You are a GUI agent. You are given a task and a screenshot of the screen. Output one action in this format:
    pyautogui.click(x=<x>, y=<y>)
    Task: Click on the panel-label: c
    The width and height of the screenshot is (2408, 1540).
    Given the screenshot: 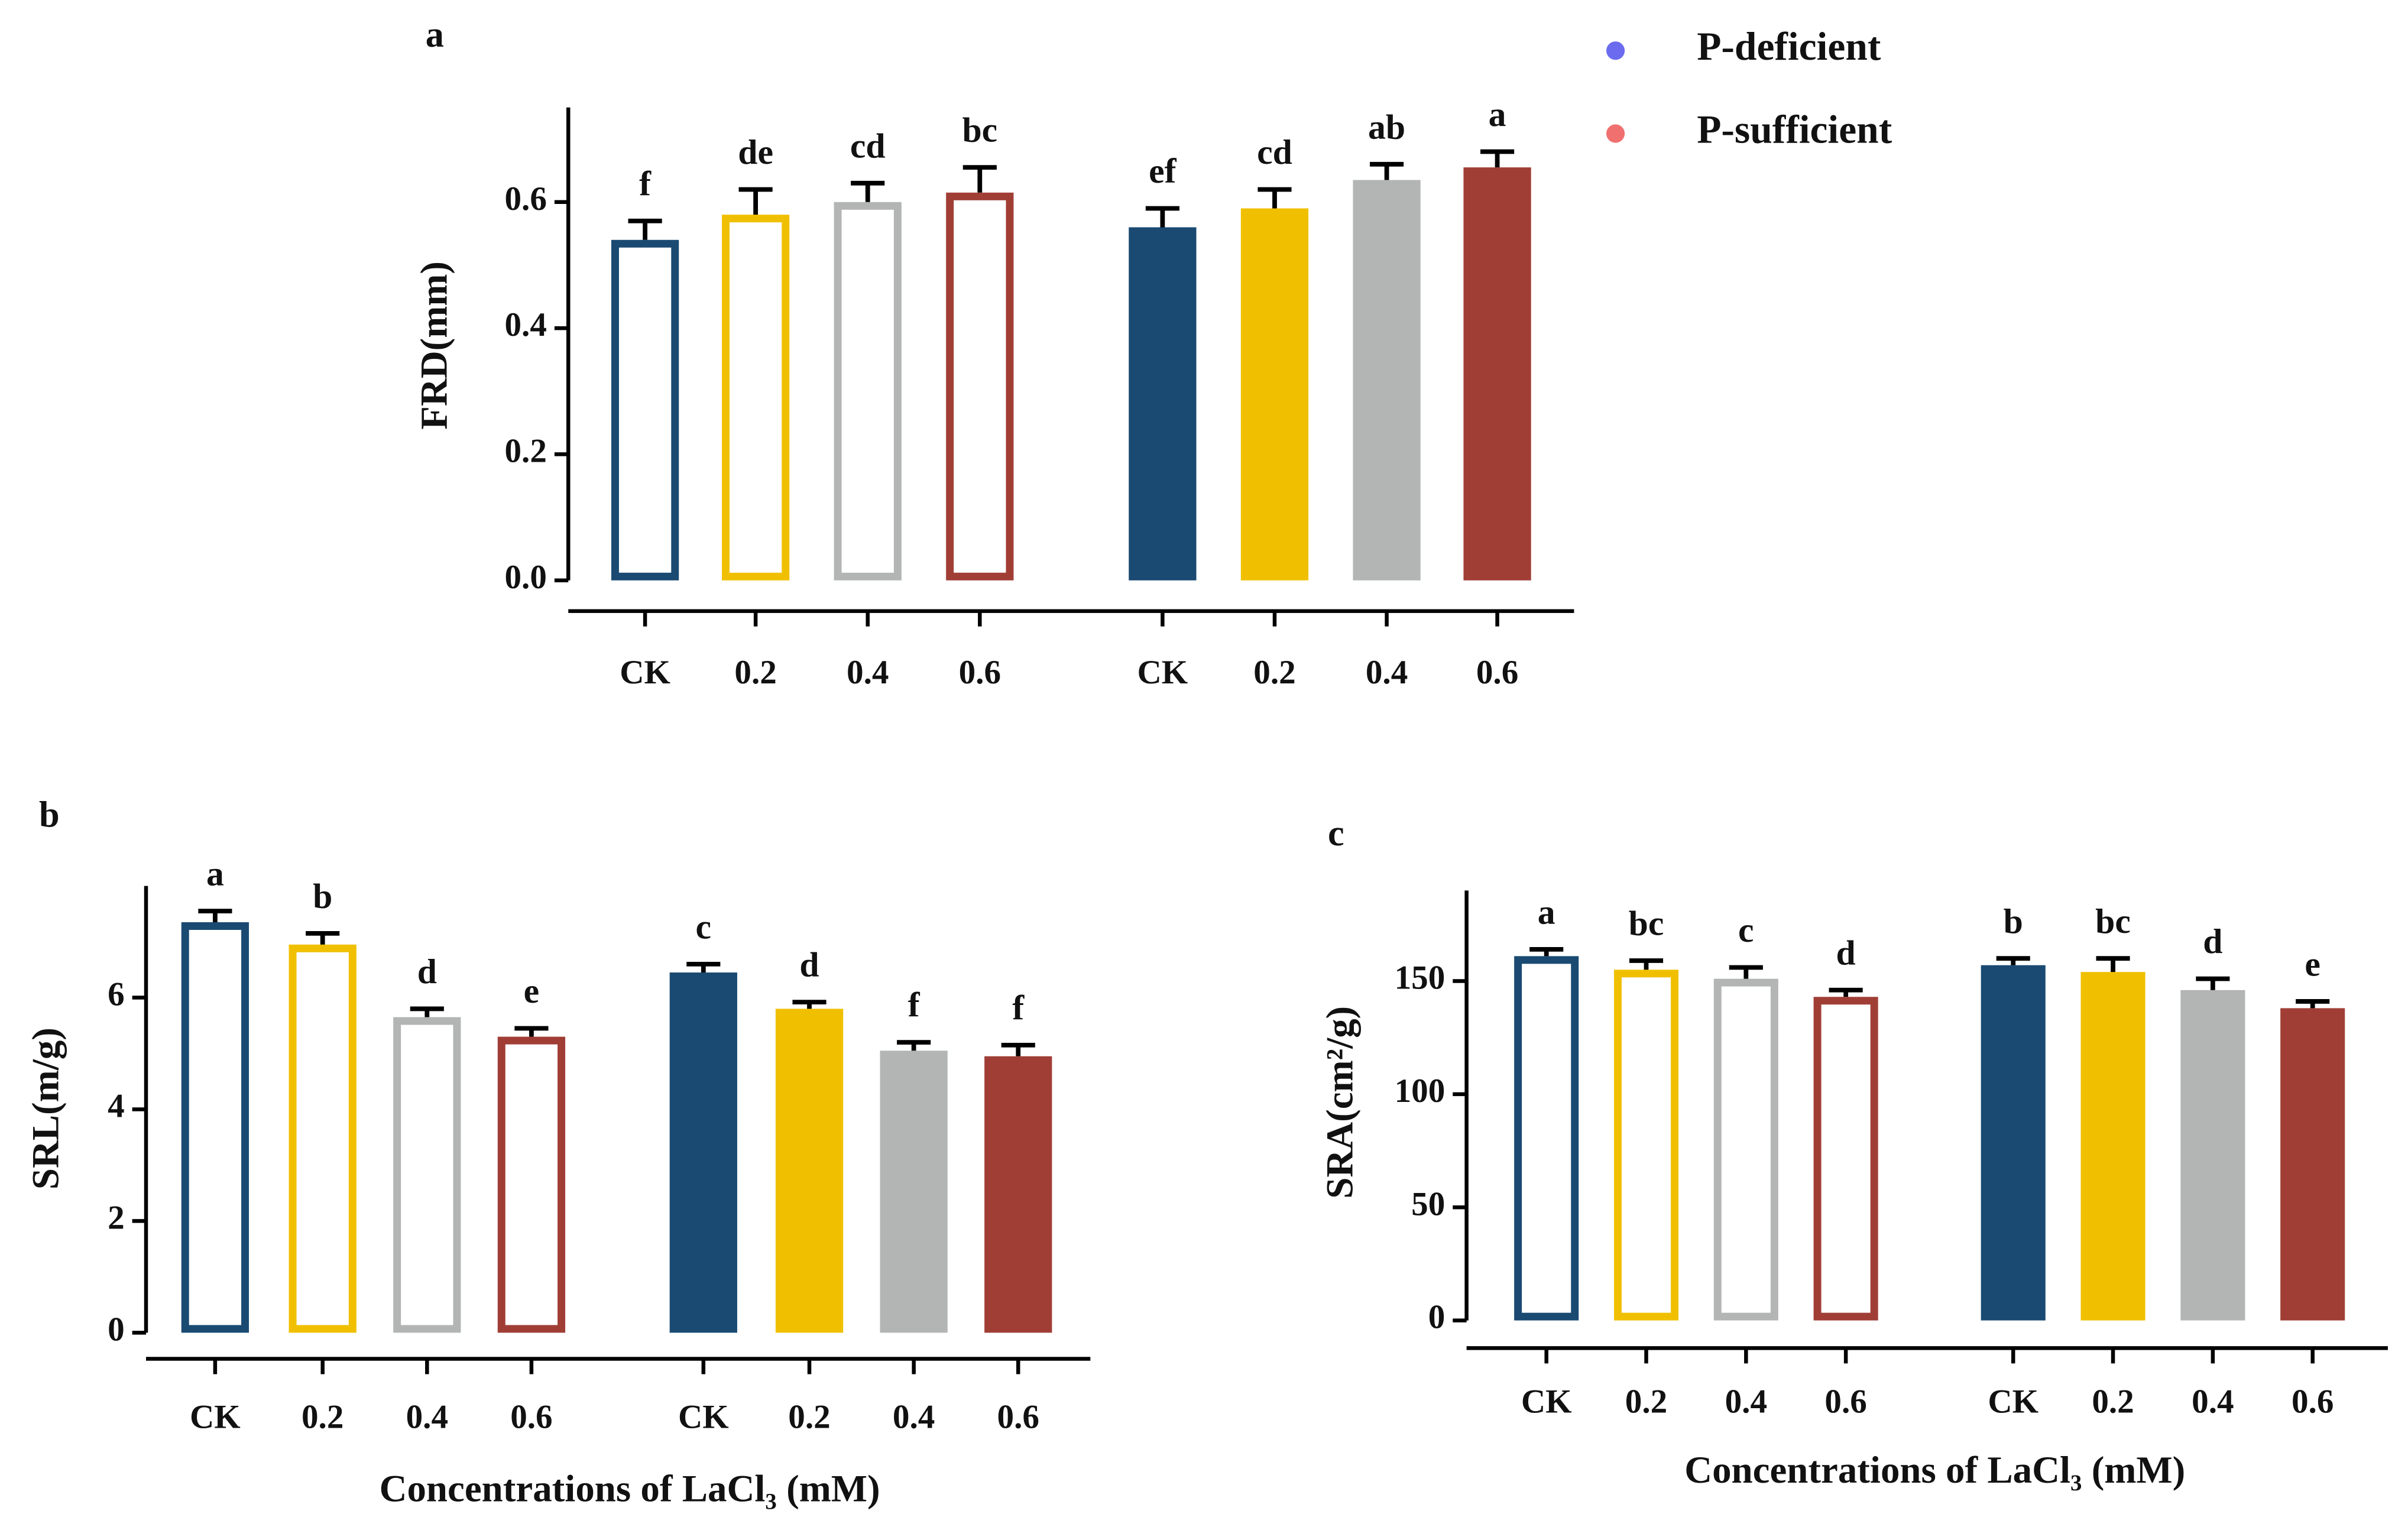 What is the action you would take?
    pyautogui.click(x=1336, y=833)
    